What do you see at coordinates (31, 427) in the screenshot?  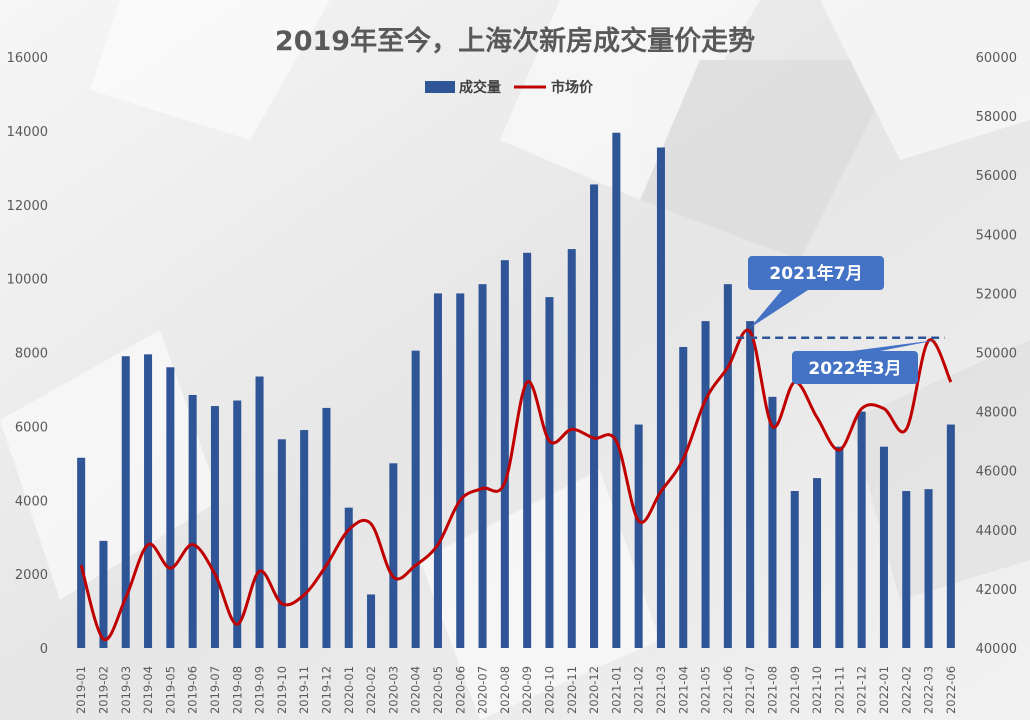 I see `y-left-tick-label: 6000` at bounding box center [31, 427].